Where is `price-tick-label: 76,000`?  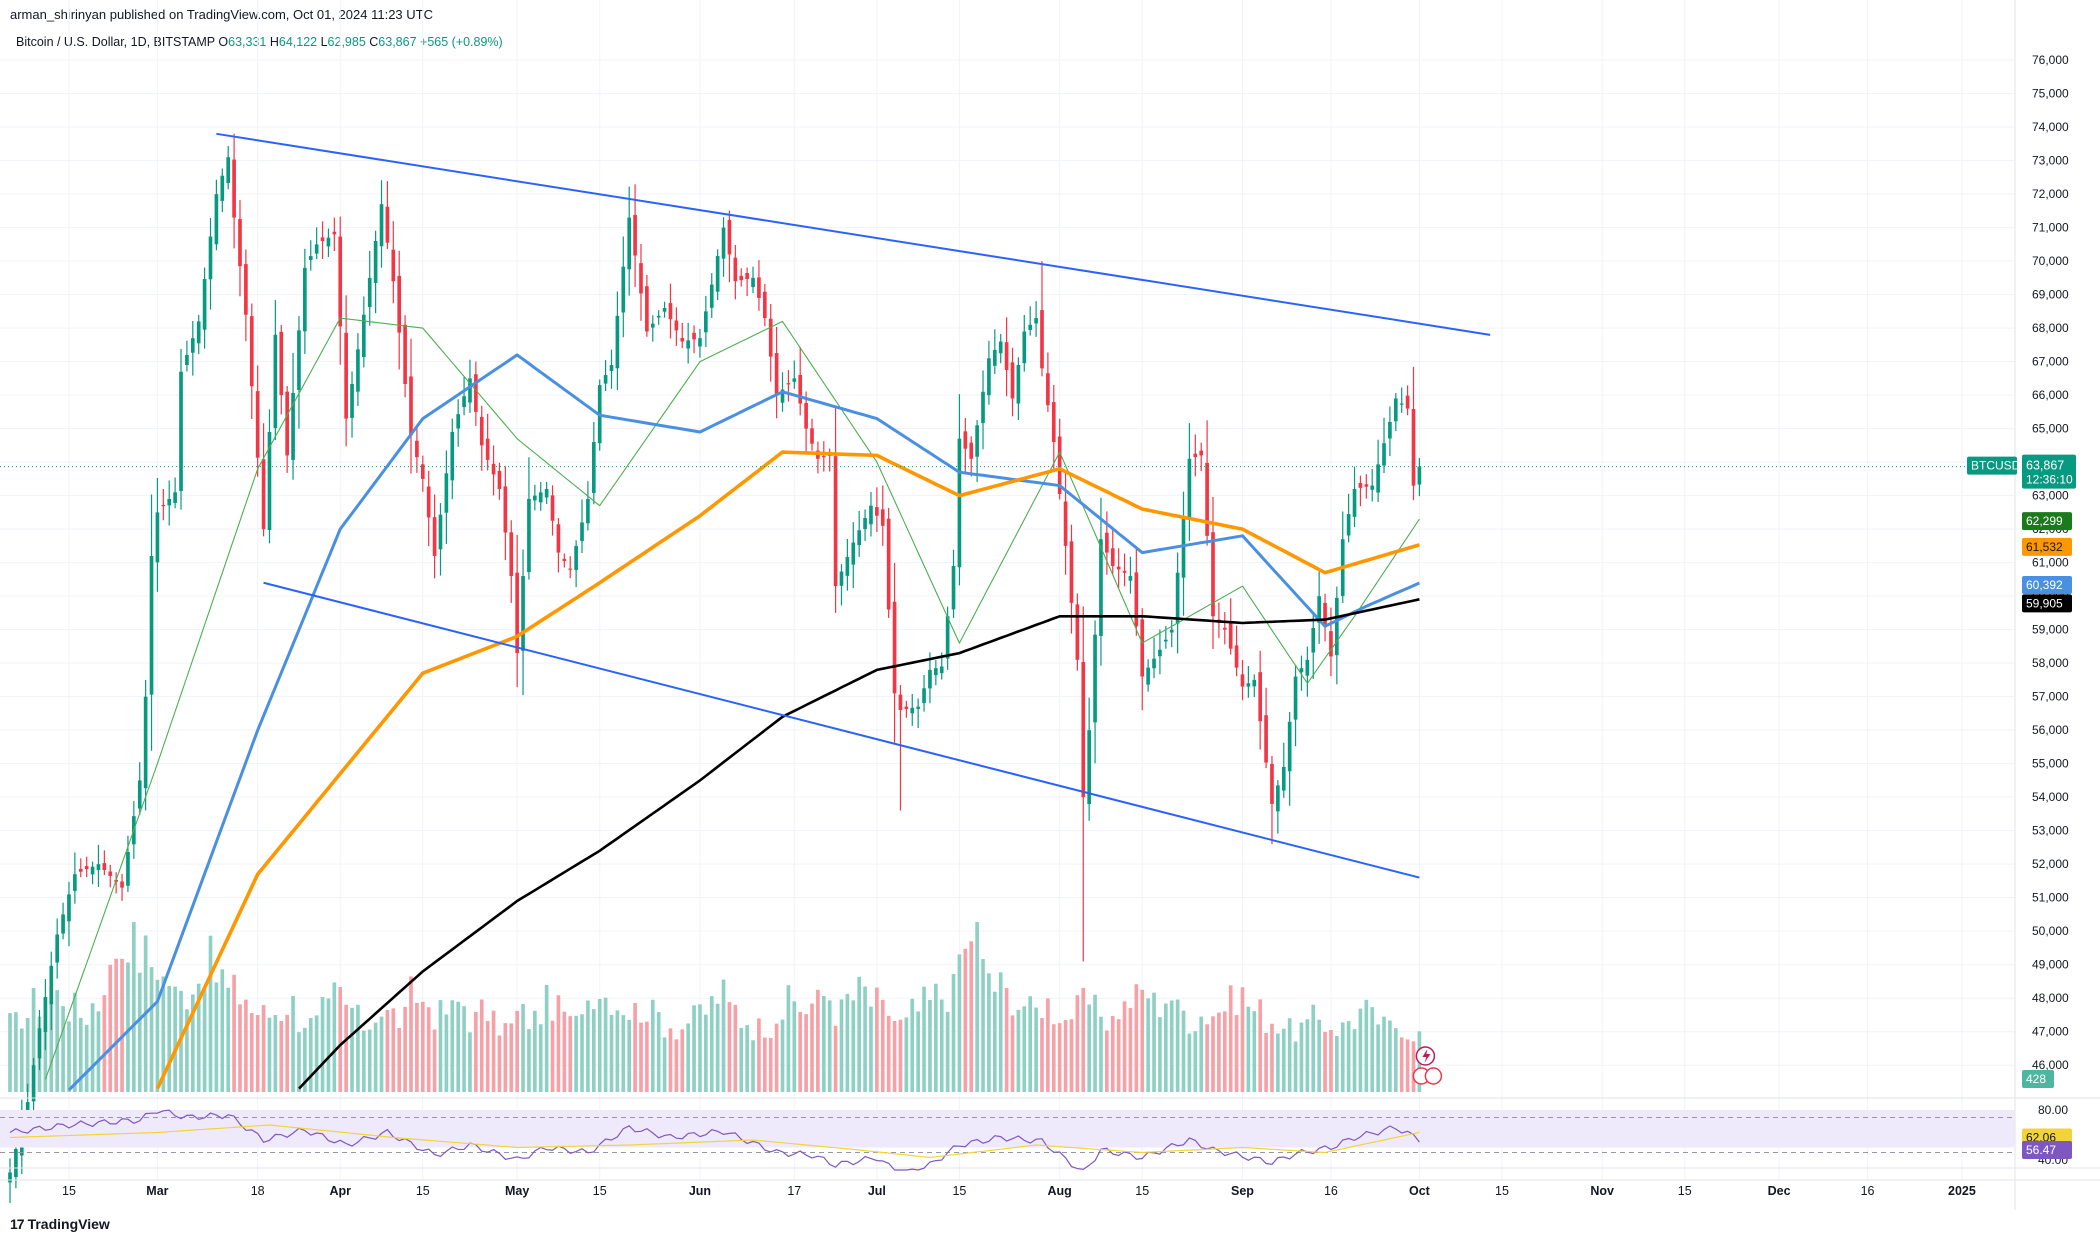
price-tick-label: 76,000 is located at coordinates (2050, 60).